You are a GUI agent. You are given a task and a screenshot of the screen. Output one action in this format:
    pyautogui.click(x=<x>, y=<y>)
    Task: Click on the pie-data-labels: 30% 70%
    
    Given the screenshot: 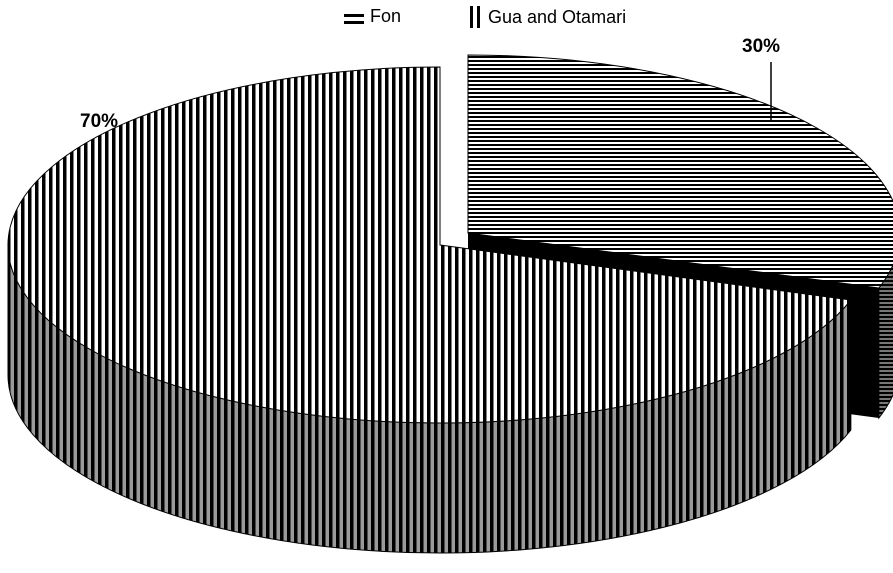 What is the action you would take?
    pyautogui.click(x=430, y=84)
    